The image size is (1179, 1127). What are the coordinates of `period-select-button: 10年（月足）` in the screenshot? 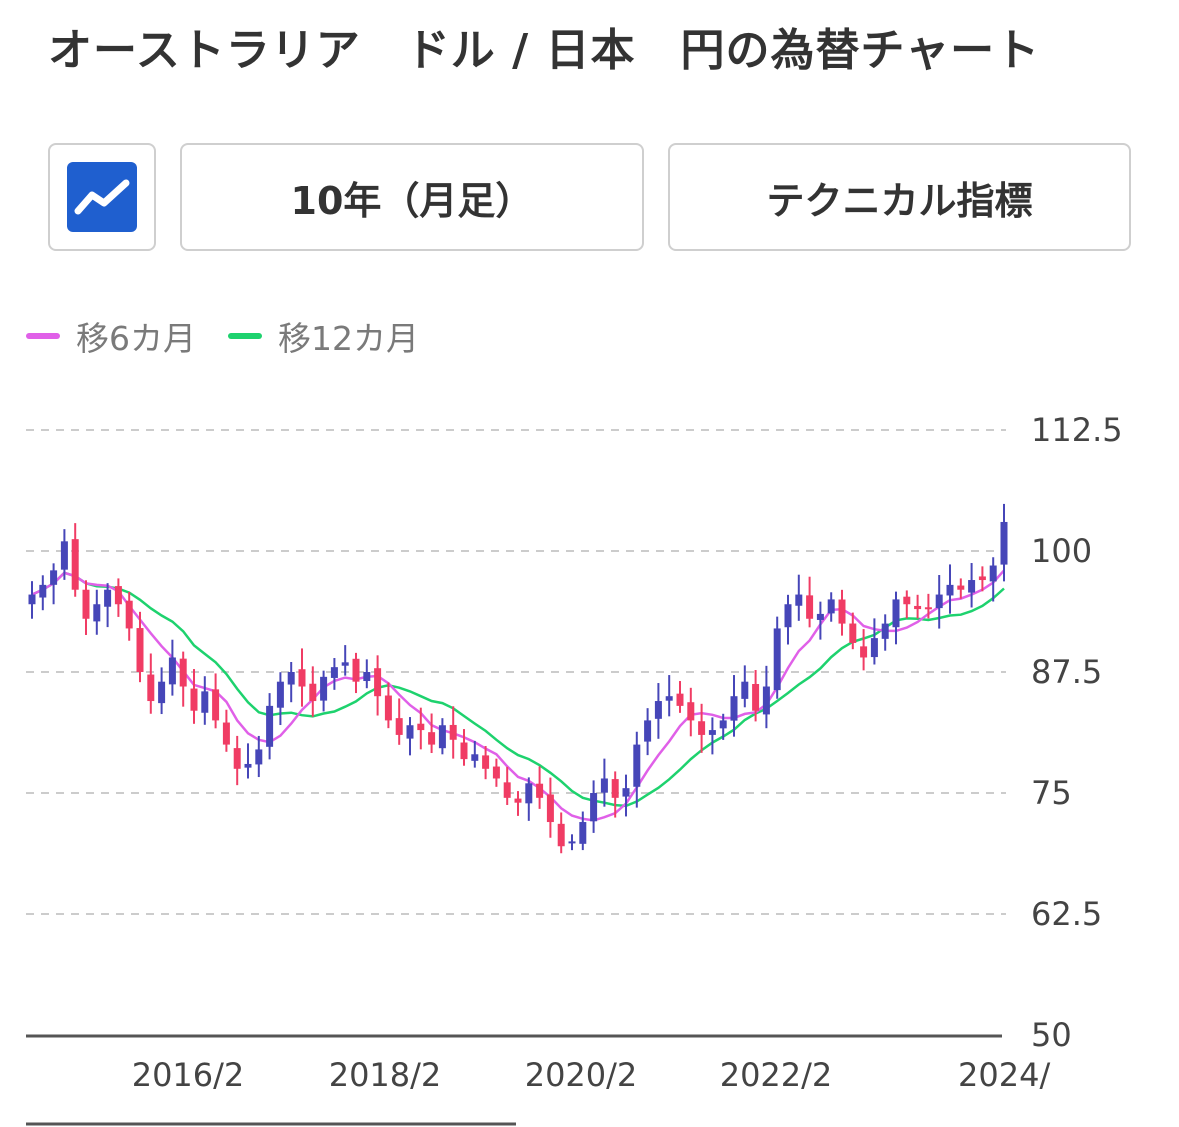 It's located at (412, 197).